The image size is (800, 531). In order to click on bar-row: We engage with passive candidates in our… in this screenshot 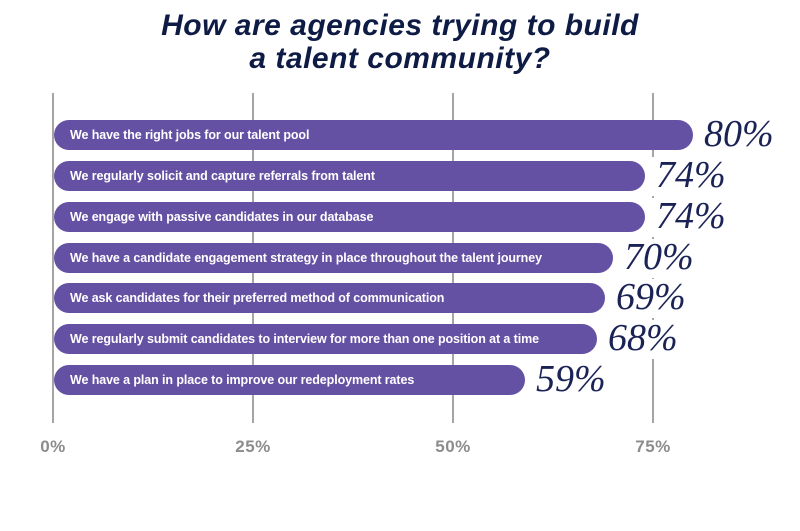, I will do `click(349, 217)`.